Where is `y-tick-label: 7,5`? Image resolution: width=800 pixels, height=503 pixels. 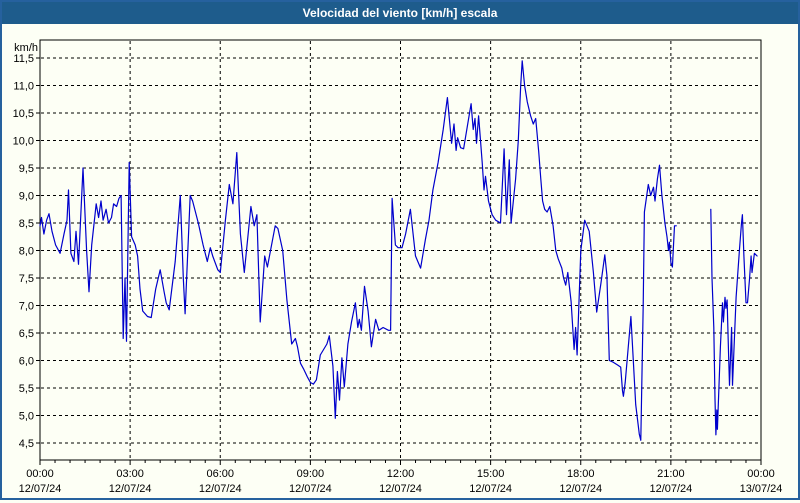 y-tick-label: 7,5 is located at coordinates (26, 279).